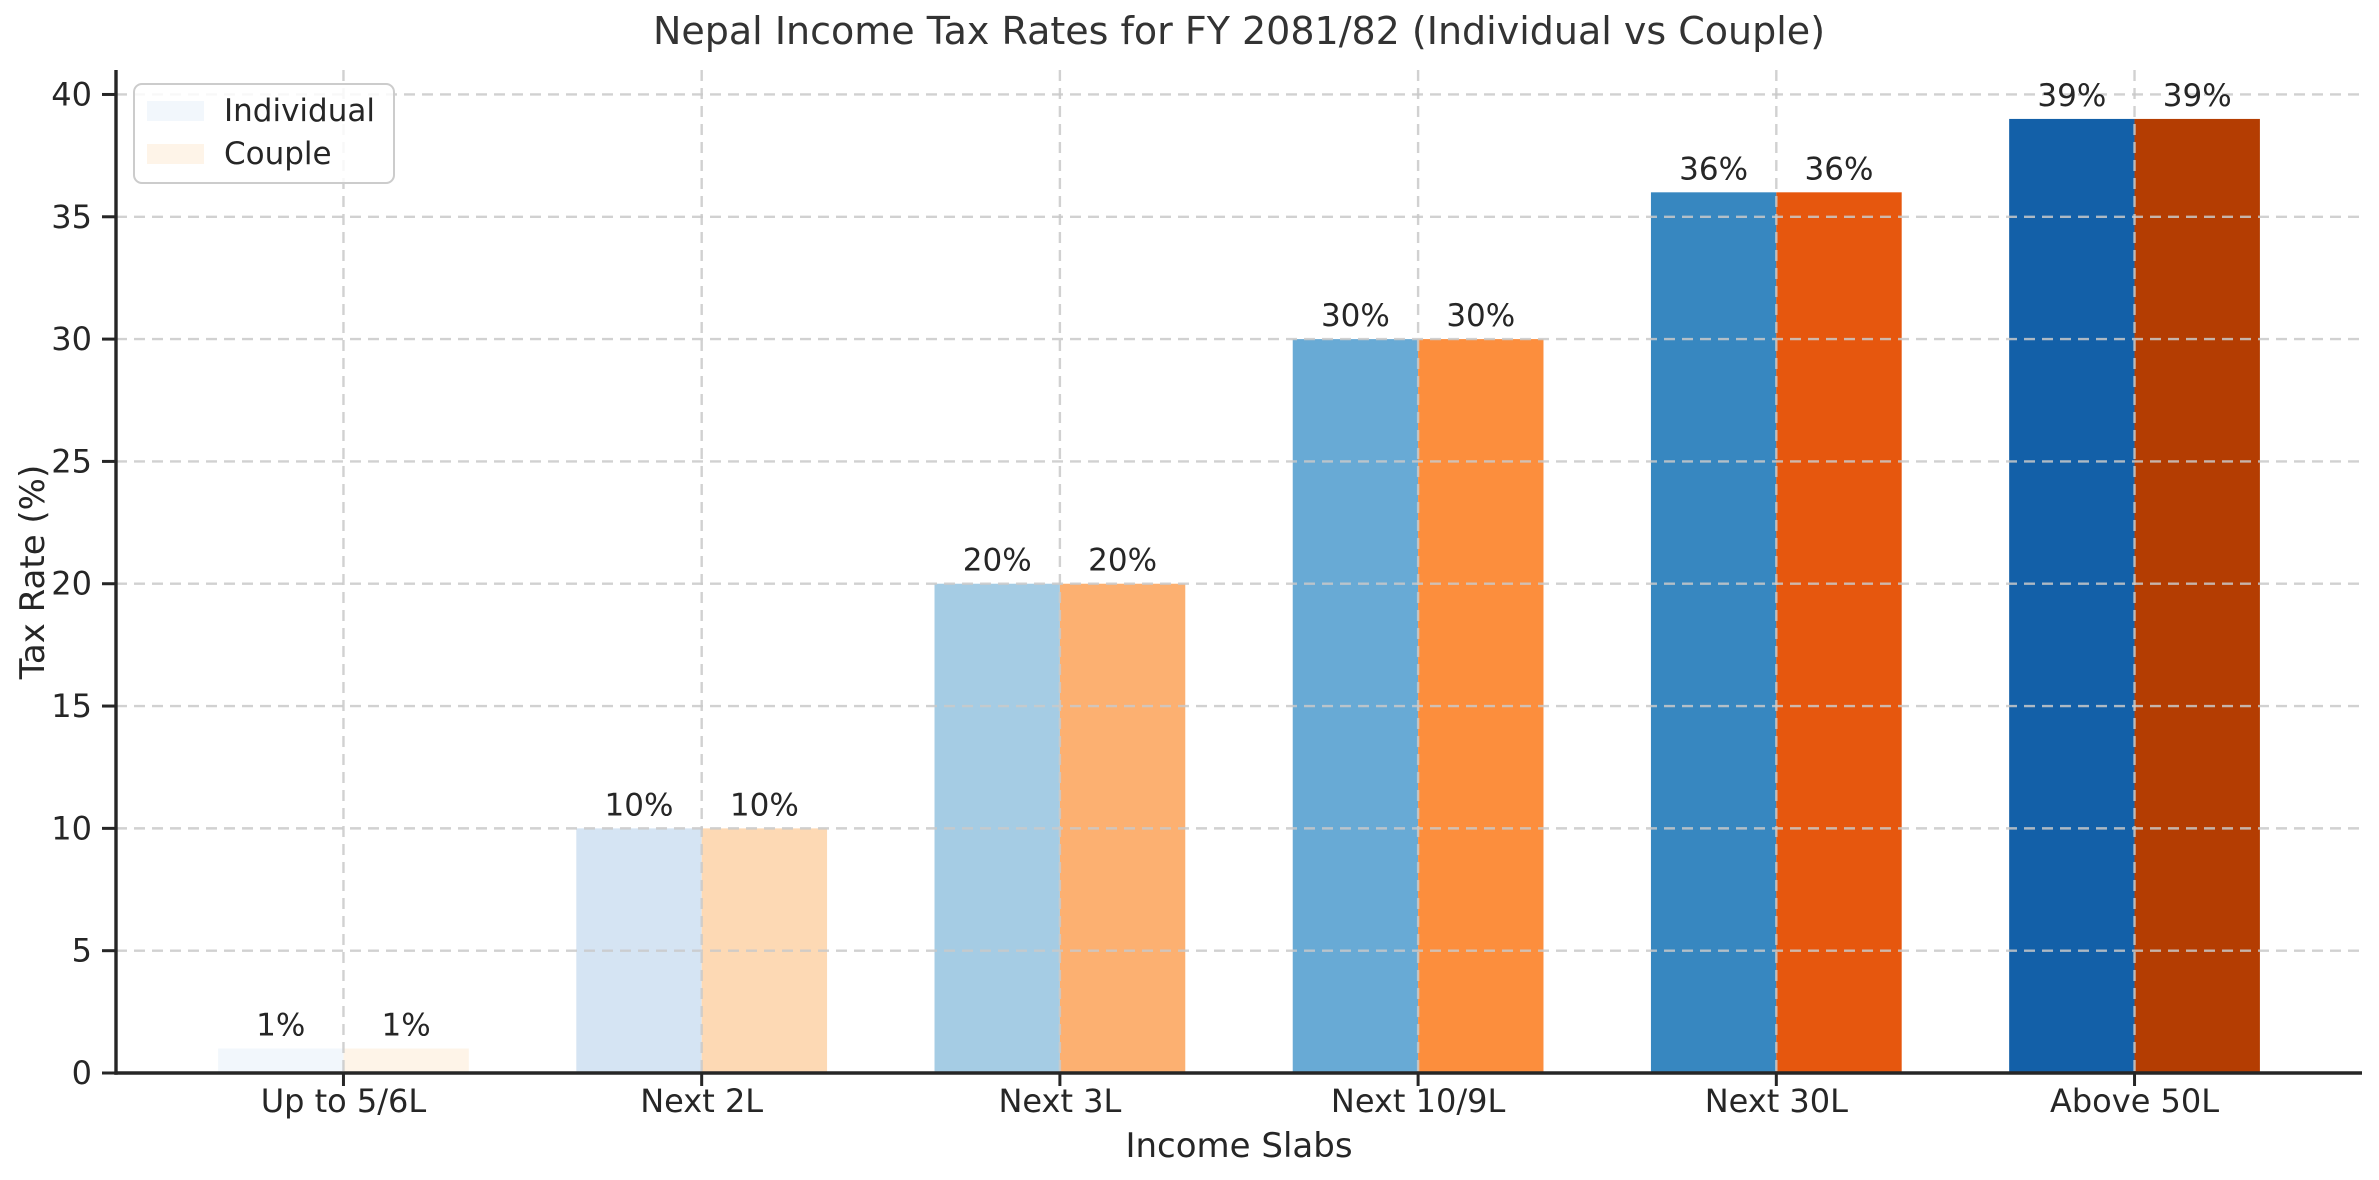  Describe the element at coordinates (175, 154) in the screenshot. I see `legend-swatch-couple` at that location.